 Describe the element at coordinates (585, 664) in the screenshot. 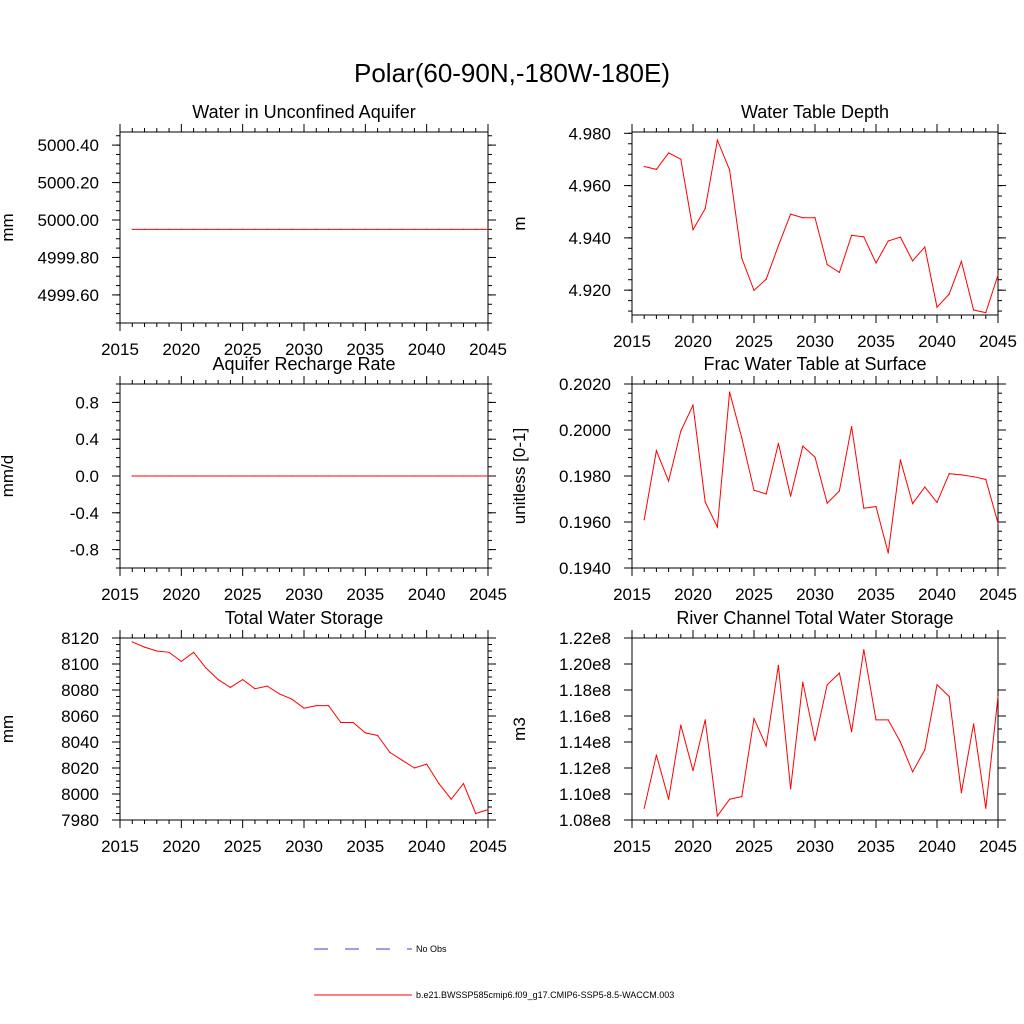

I see `y-tick-label: 1.20e8` at that location.